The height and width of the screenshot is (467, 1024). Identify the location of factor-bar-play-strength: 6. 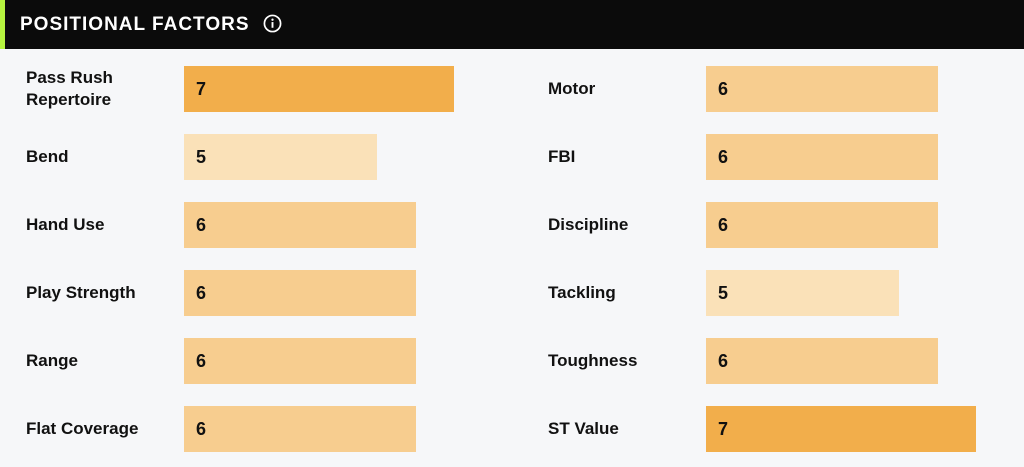
(300, 293).